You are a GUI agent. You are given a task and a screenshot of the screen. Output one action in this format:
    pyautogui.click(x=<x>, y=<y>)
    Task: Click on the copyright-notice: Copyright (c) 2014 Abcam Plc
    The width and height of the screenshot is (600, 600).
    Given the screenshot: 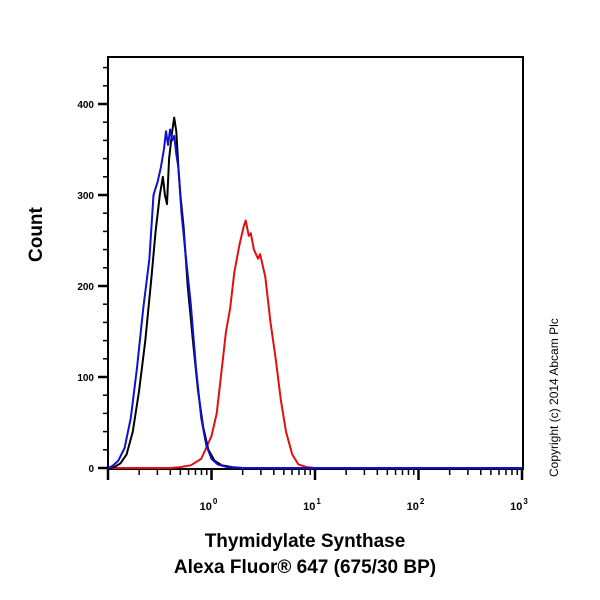 What is the action you would take?
    pyautogui.click(x=554, y=397)
    